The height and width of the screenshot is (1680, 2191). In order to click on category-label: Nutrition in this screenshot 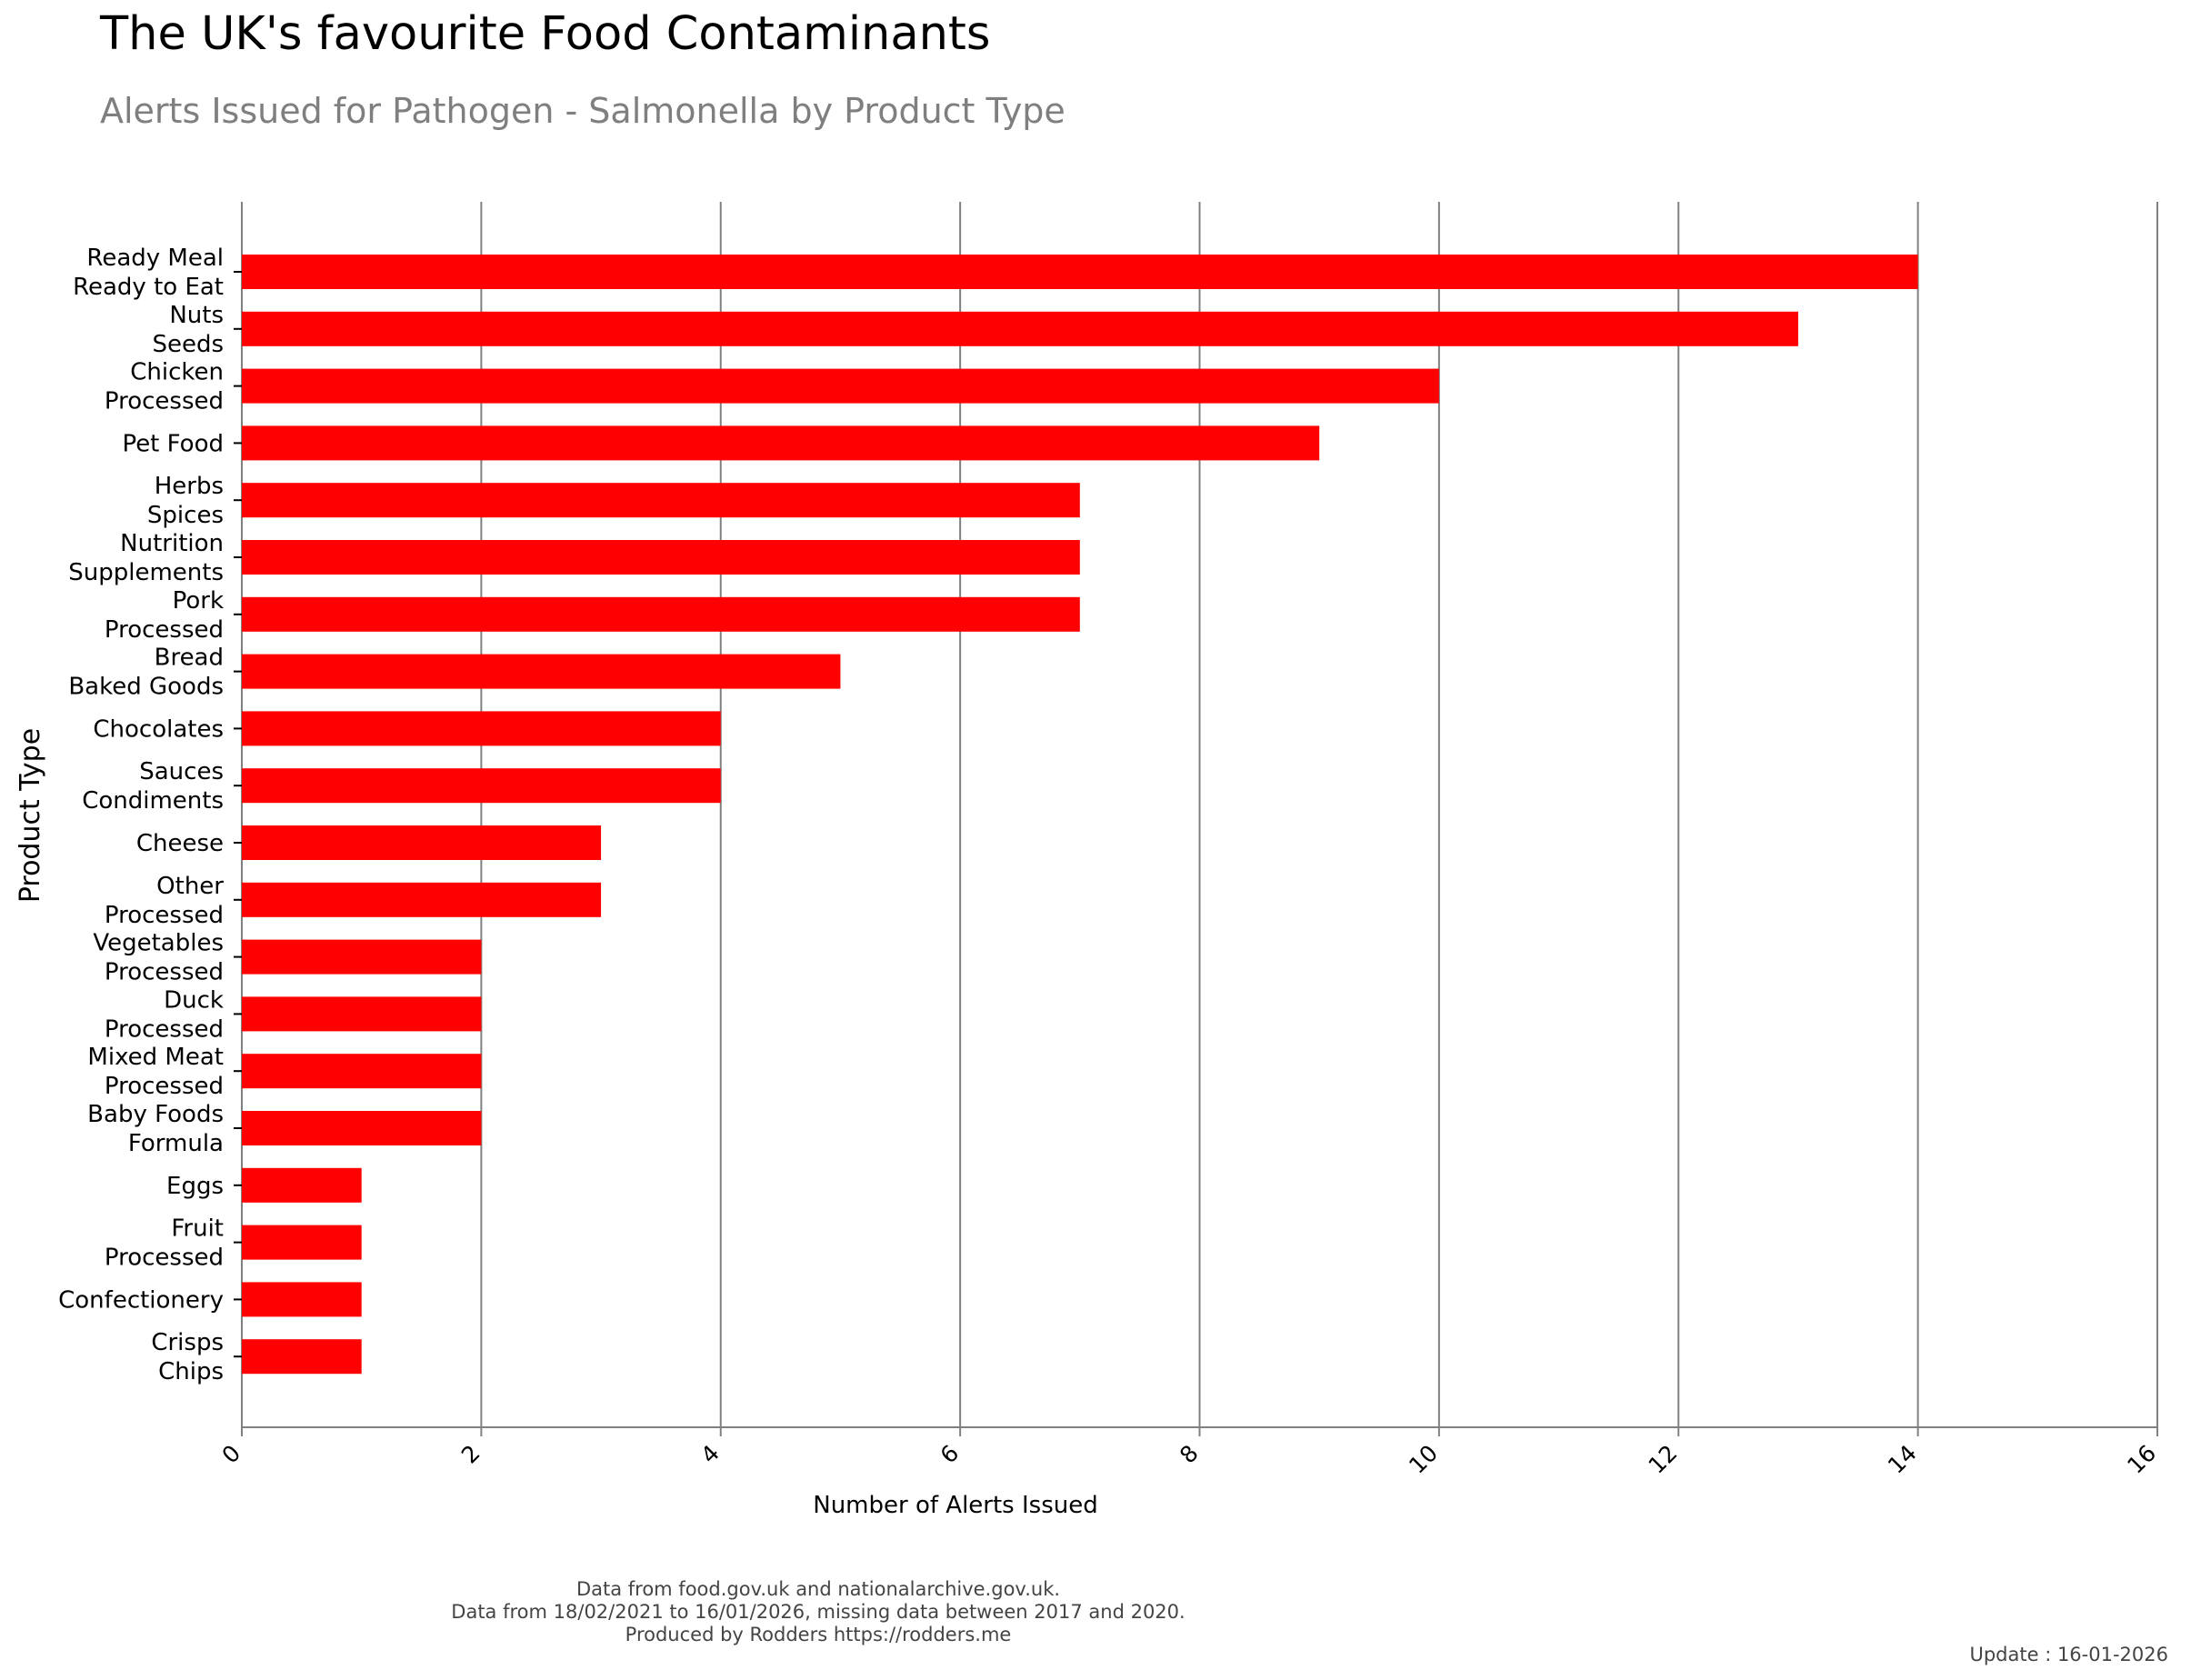, I will do `click(172, 543)`.